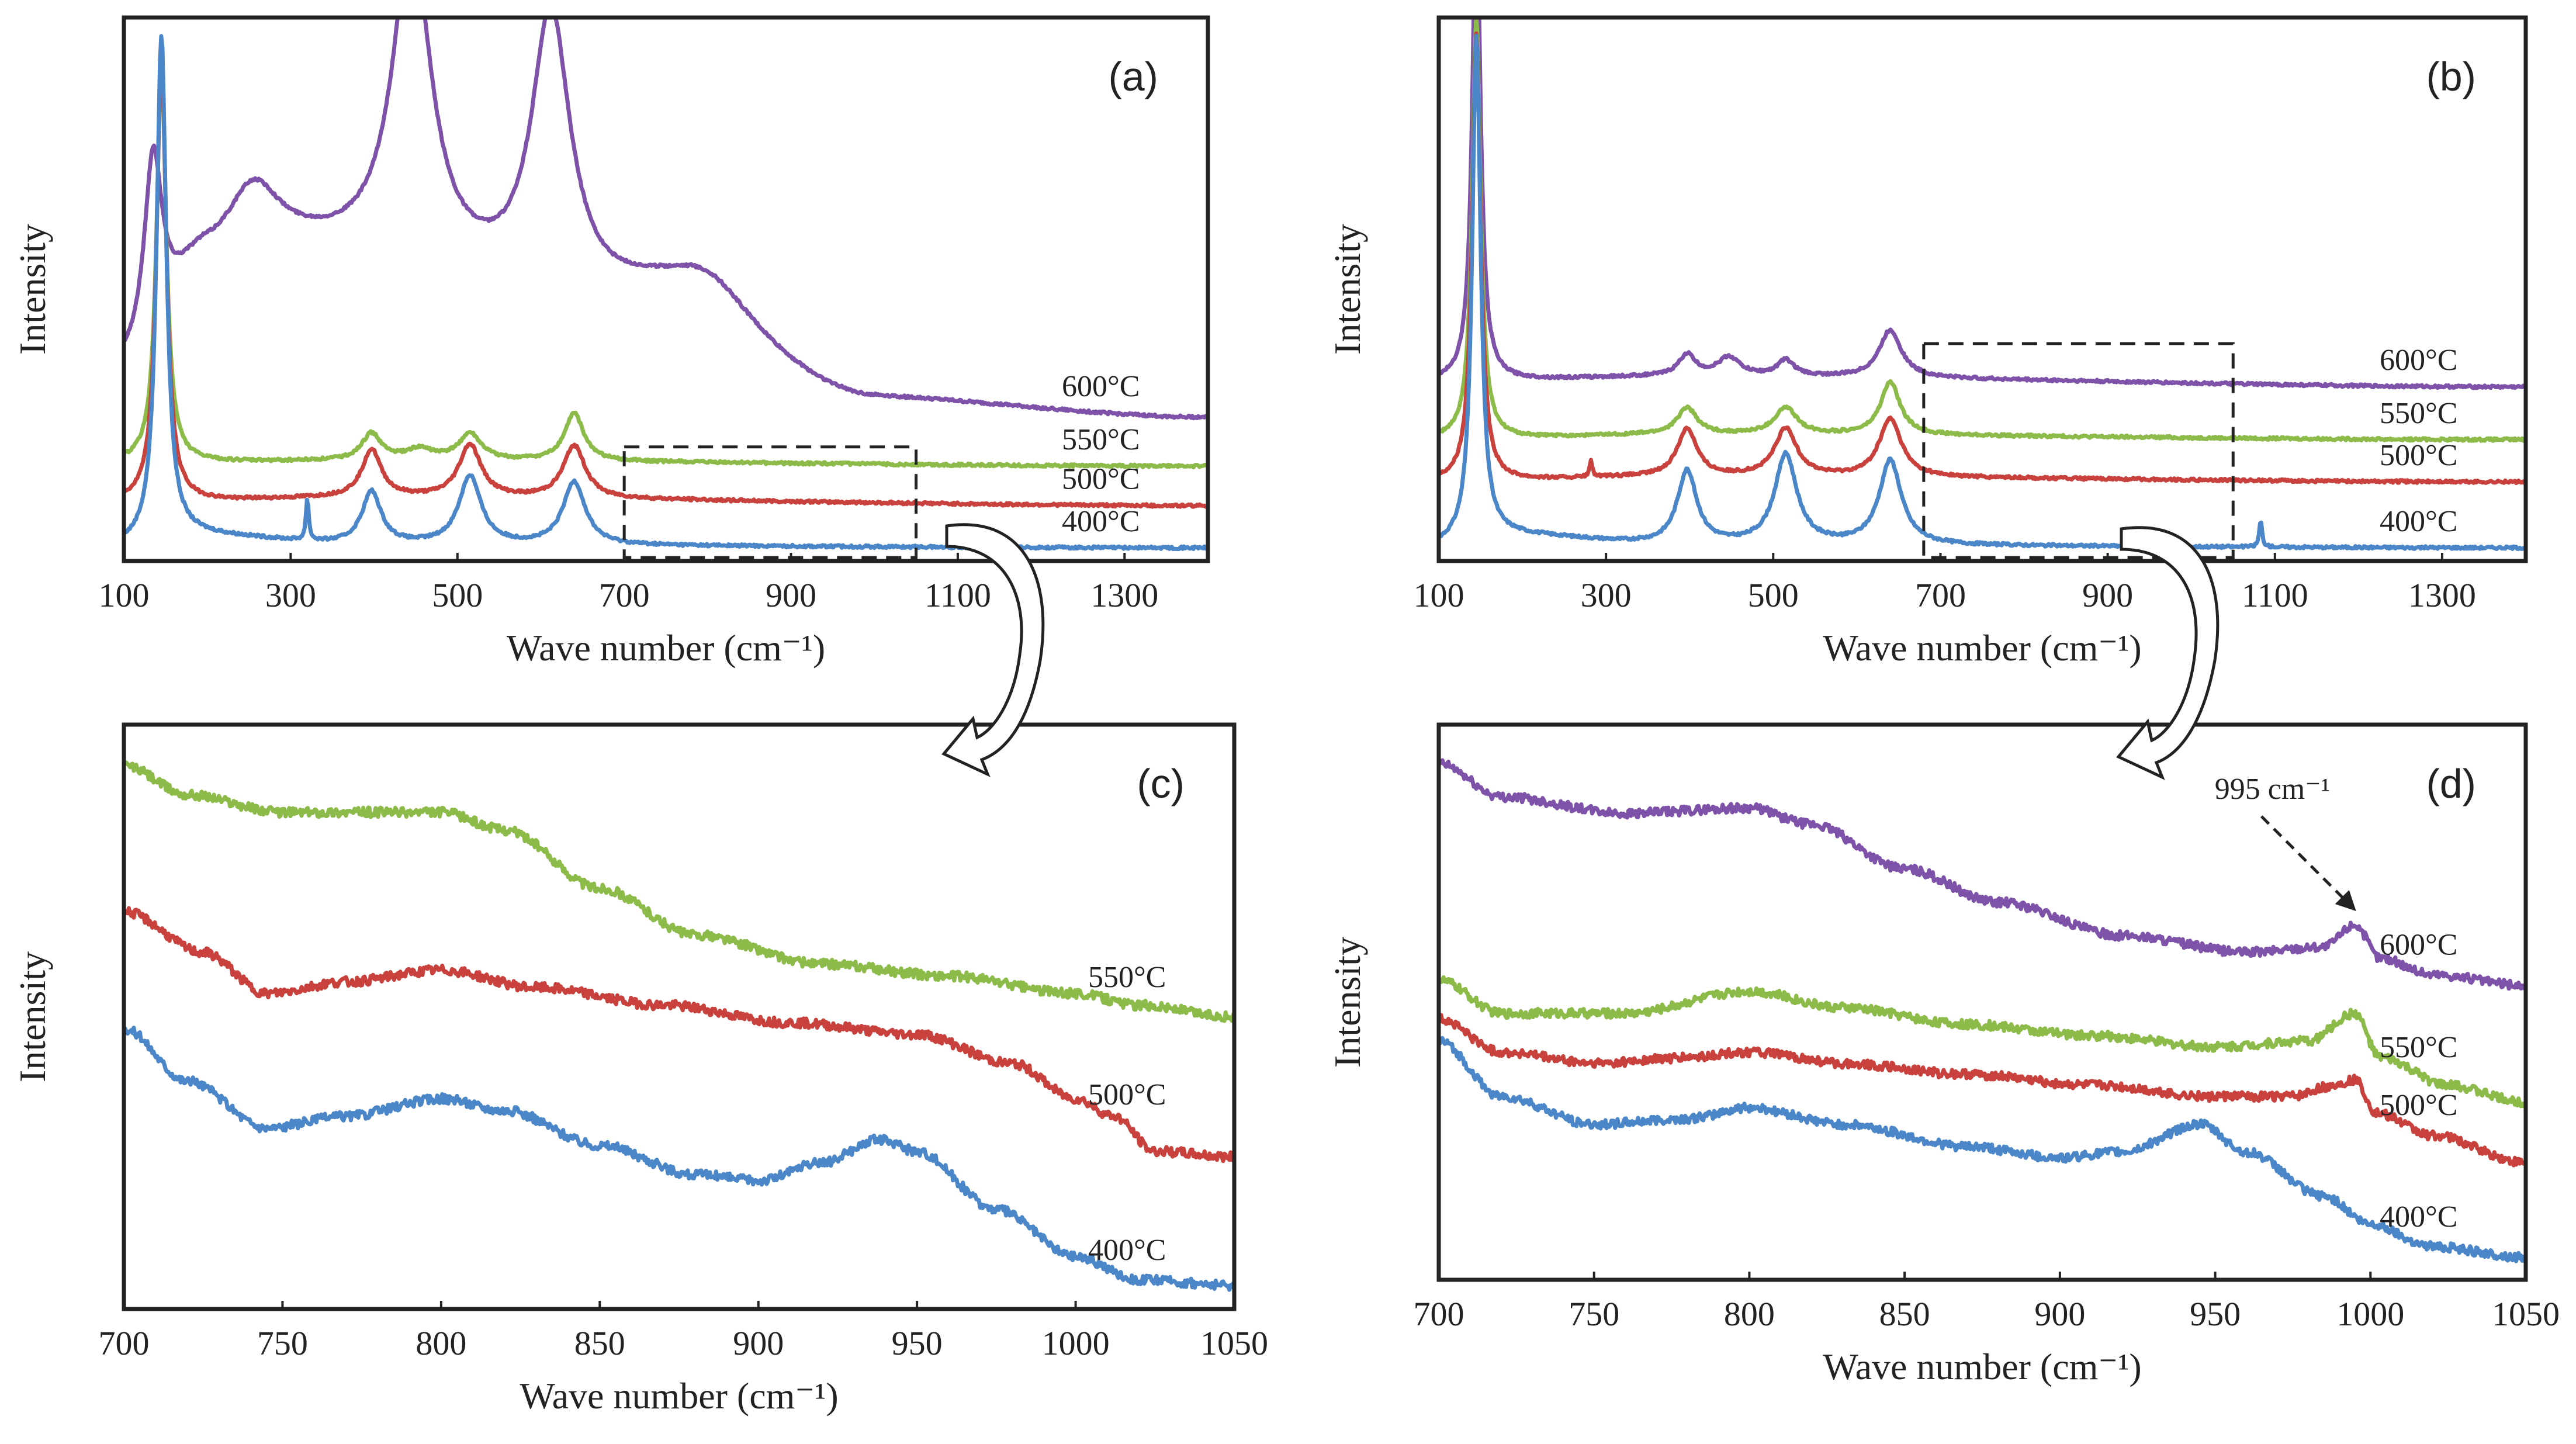 This screenshot has height=1444, width=2576. Describe the element at coordinates (2418, 521) in the screenshot. I see `series-label-b-400c: 400°C` at that location.